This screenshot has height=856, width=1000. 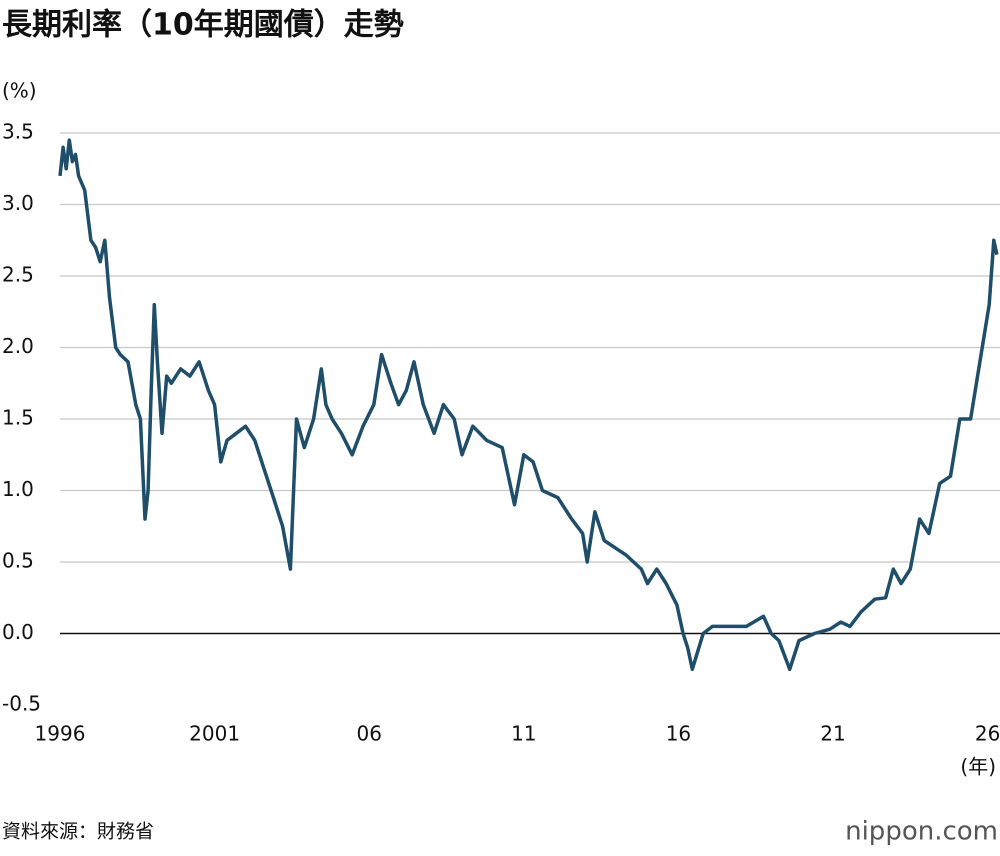 What do you see at coordinates (21, 704) in the screenshot?
I see `y-tick-label: -0.5` at bounding box center [21, 704].